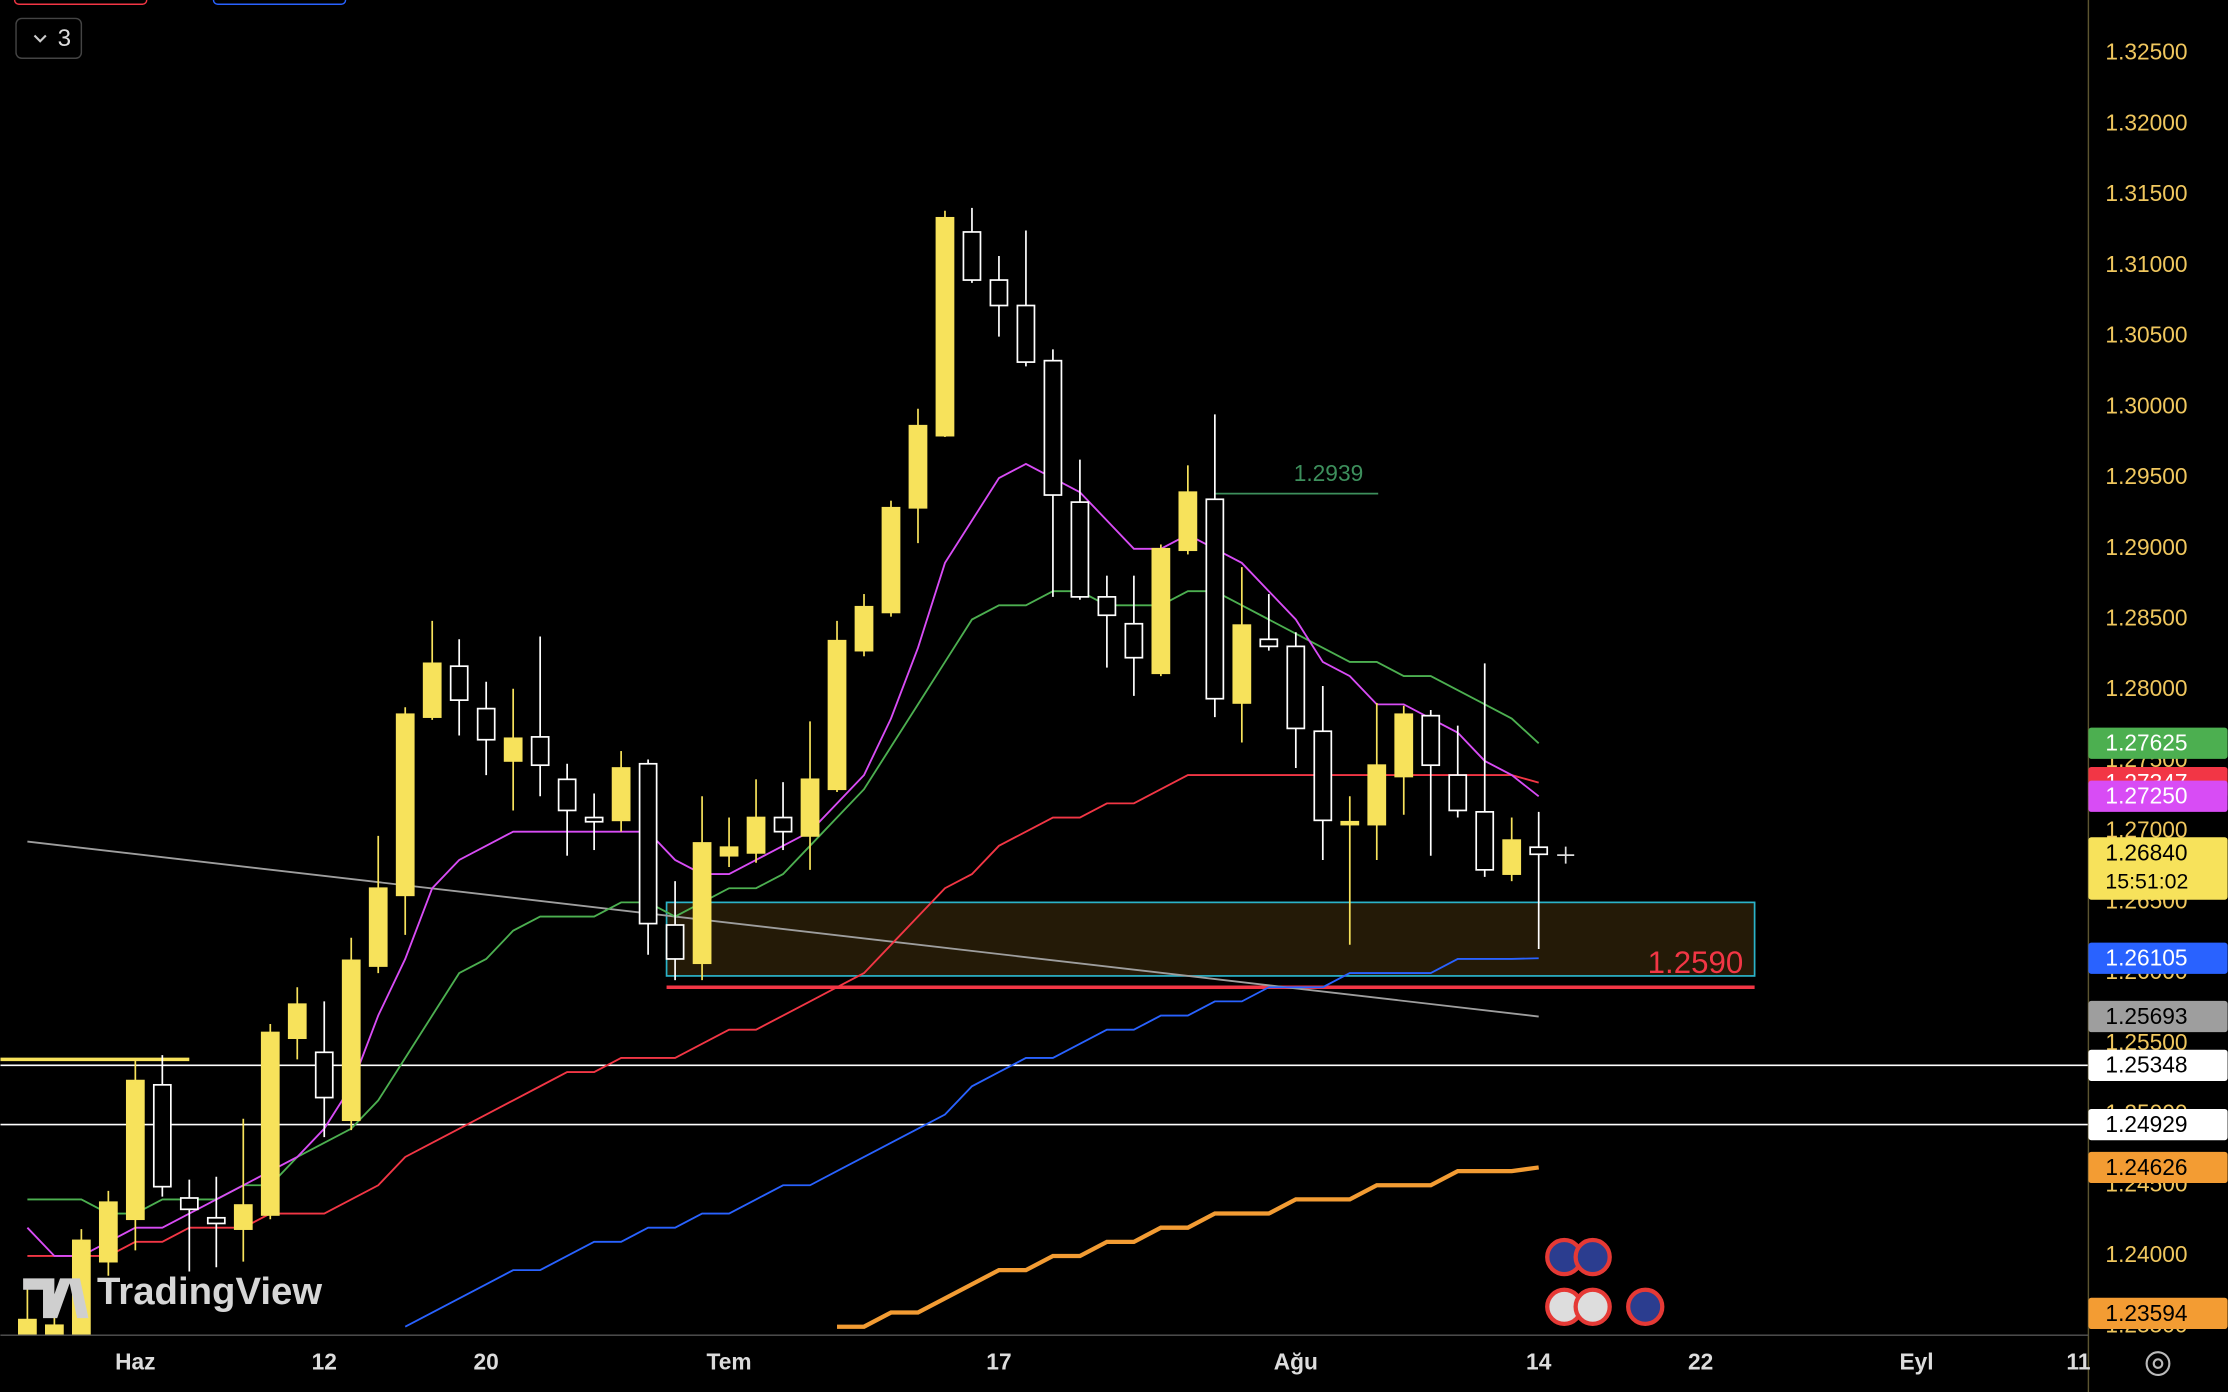 The image size is (2228, 1392). What do you see at coordinates (2146, 958) in the screenshot?
I see `ma-tag-label: 1.26105` at bounding box center [2146, 958].